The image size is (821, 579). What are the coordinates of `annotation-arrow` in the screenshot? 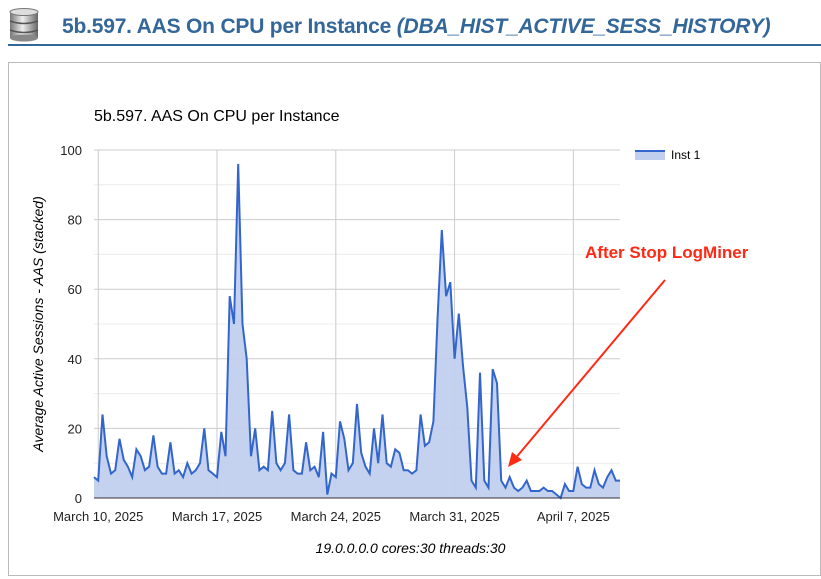 It's located at (589, 370).